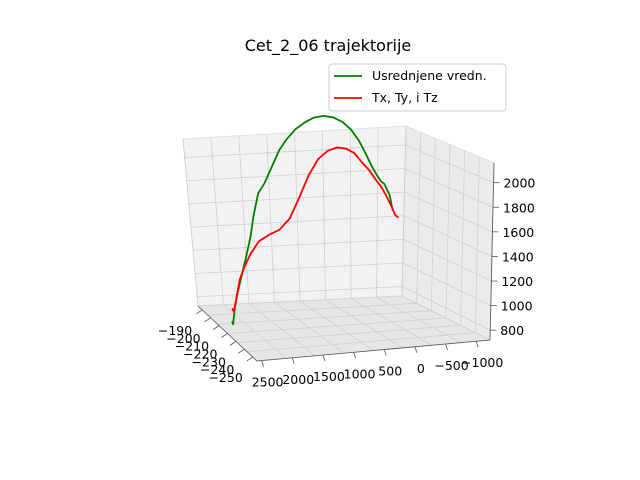 Image resolution: width=640 pixels, height=480 pixels. What do you see at coordinates (482, 362) in the screenshot?
I see `y-tick-label: −1000` at bounding box center [482, 362].